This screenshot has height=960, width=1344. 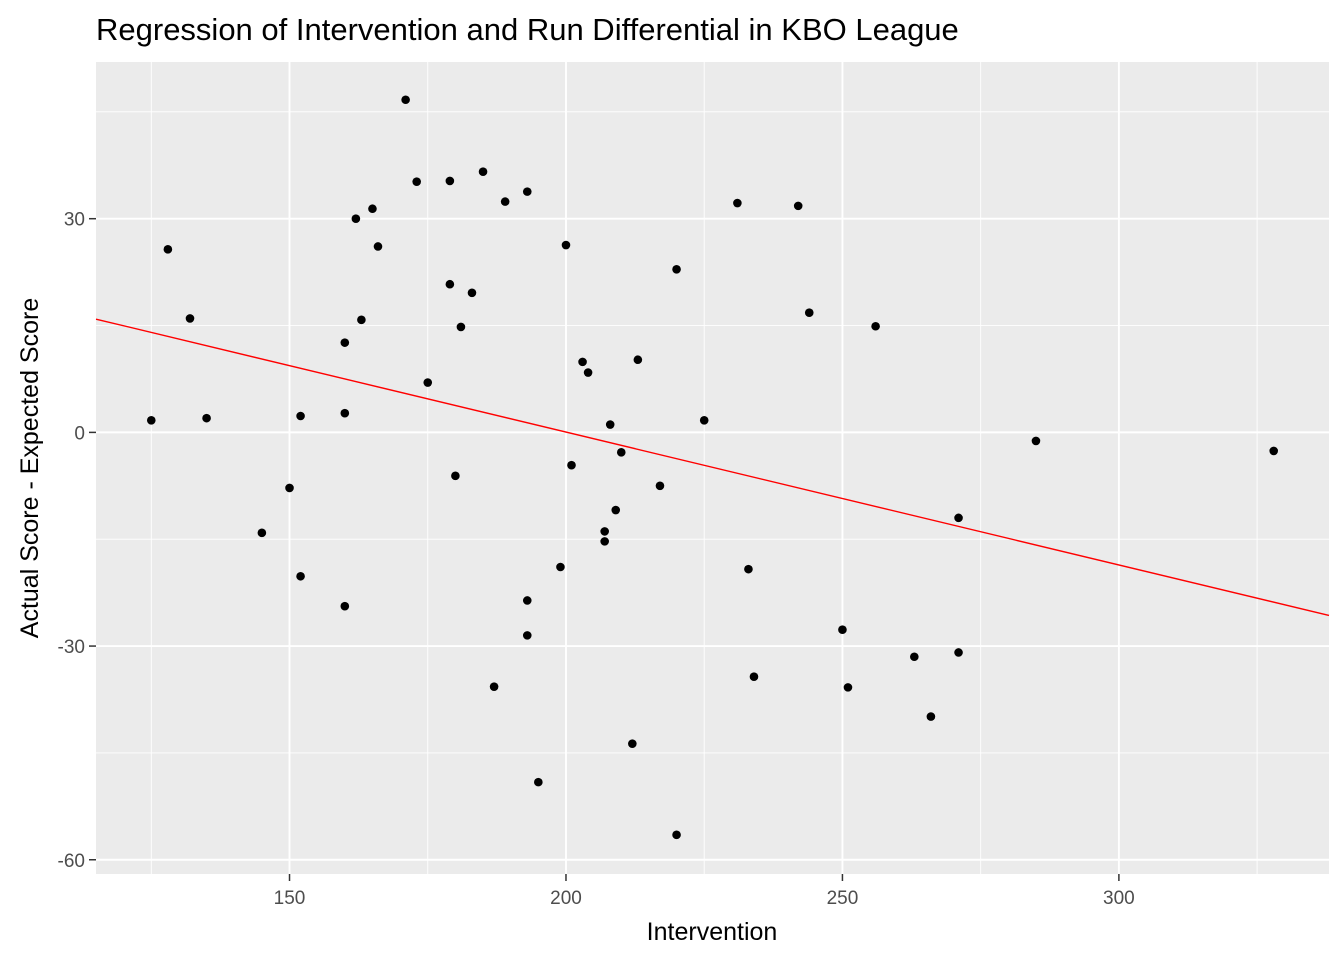 What do you see at coordinates (712, 932) in the screenshot?
I see `x-axis-title: Intervention` at bounding box center [712, 932].